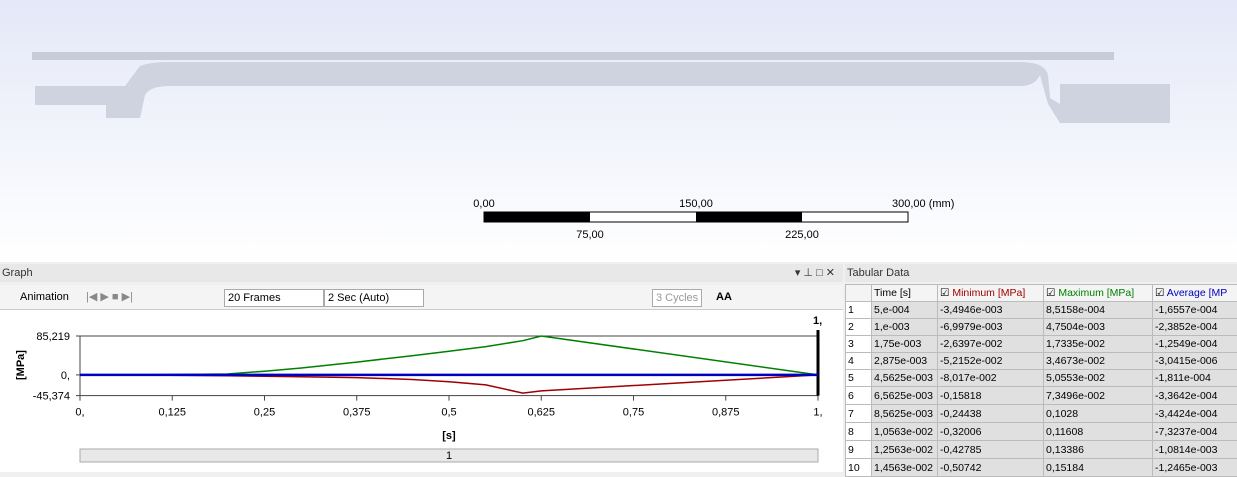 This screenshot has height=477, width=1237. Describe the element at coordinates (991, 327) in the screenshot. I see `cell: -6,9979e-003` at that location.